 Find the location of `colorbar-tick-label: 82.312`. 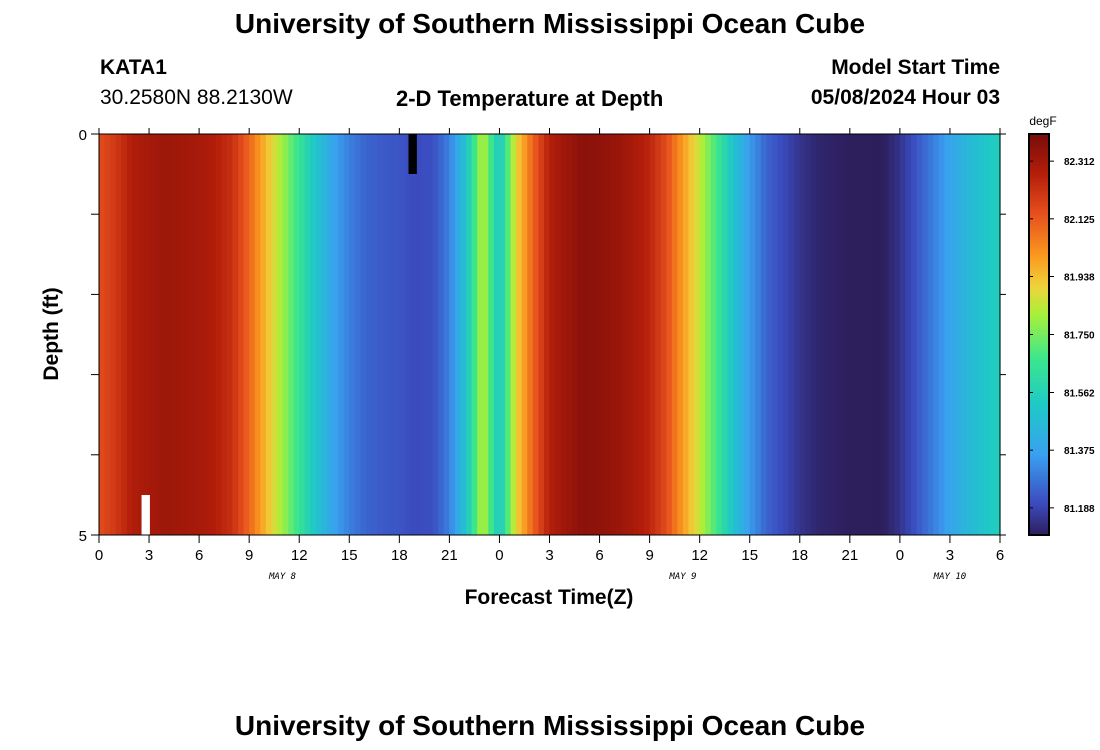

colorbar-tick-label: 82.312 is located at coordinates (1079, 162).